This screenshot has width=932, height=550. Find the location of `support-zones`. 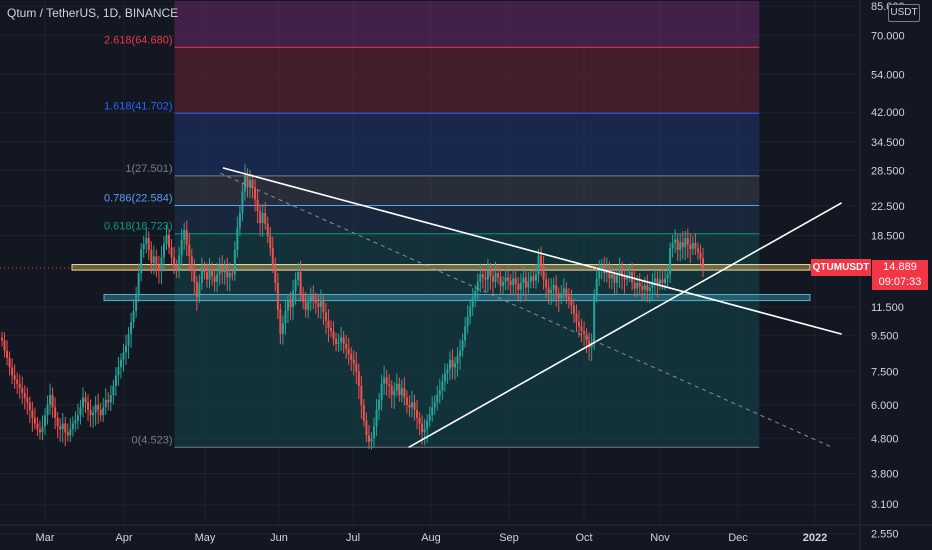

support-zones is located at coordinates (441, 283).